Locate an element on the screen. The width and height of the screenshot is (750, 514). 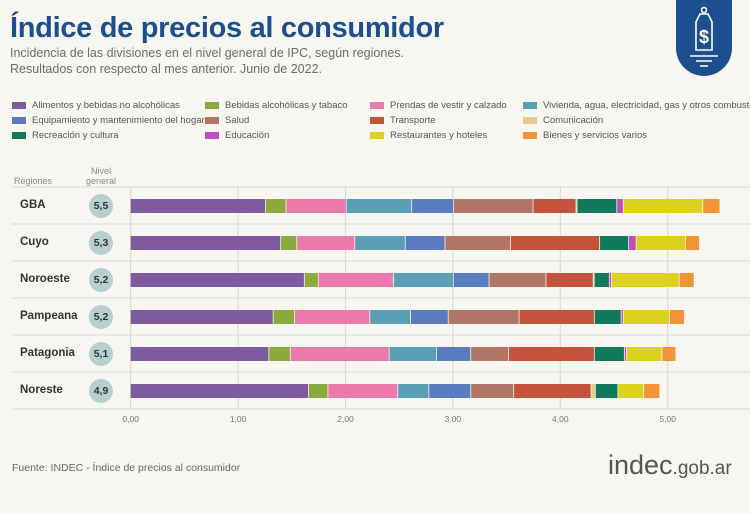
legend-label: Bebidas alcohólicas y tabaco is located at coordinates (286, 105).